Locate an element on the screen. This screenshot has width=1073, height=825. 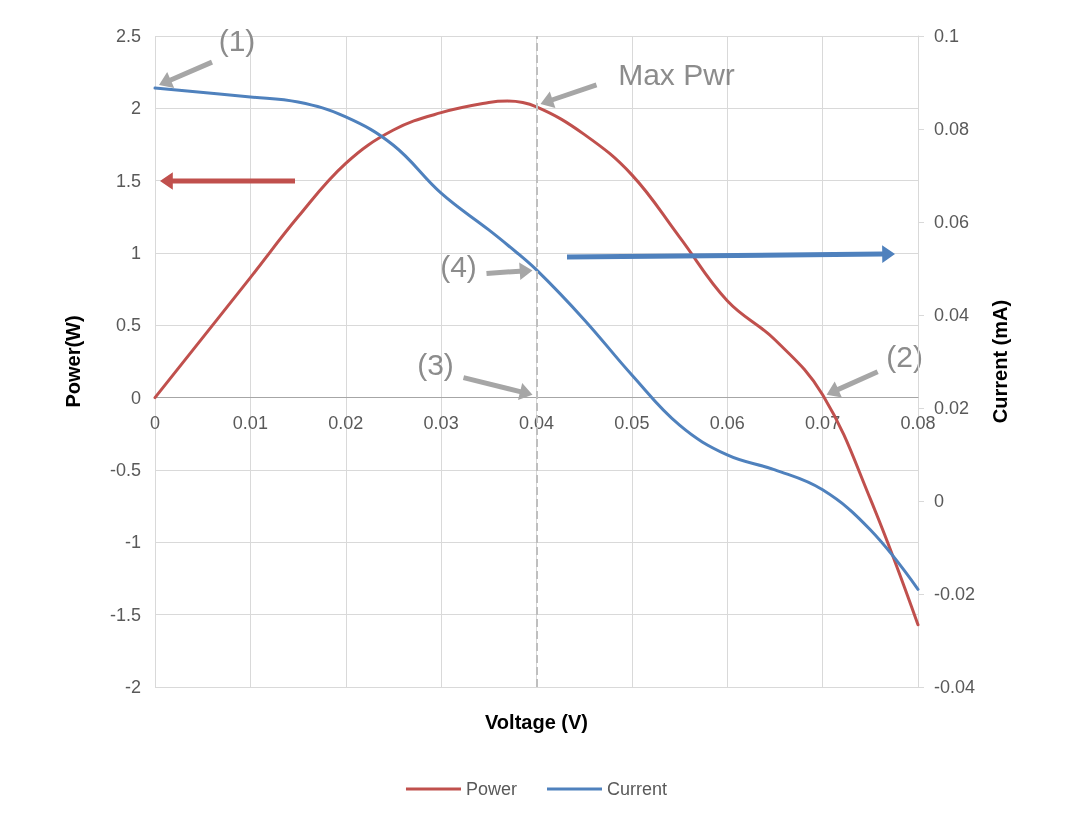
y-tick-label: -0.5 is located at coordinates (125, 470).